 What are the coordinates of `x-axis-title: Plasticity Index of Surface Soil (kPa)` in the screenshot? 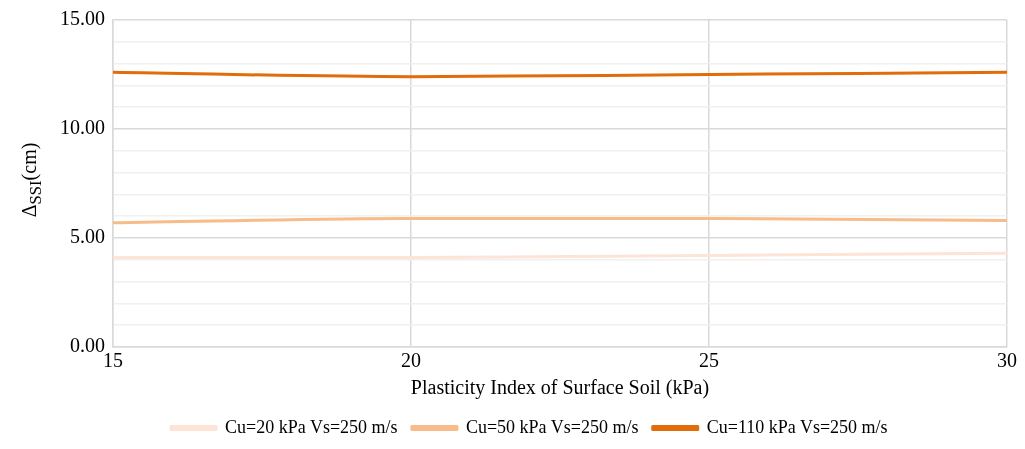 It's located at (560, 388).